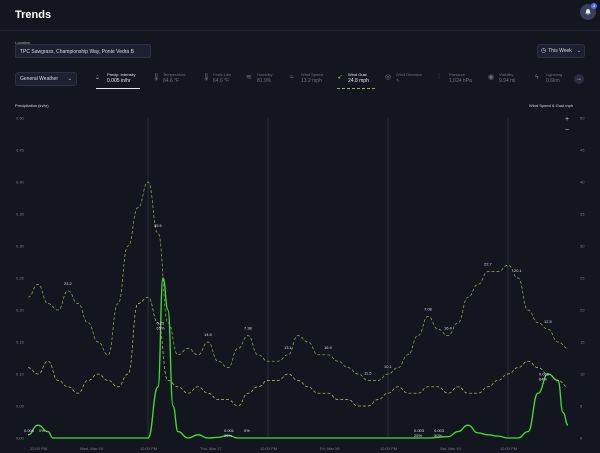 This screenshot has height=453, width=600. Describe the element at coordinates (439, 77) in the screenshot. I see `pressure-icon: ⫶` at that location.